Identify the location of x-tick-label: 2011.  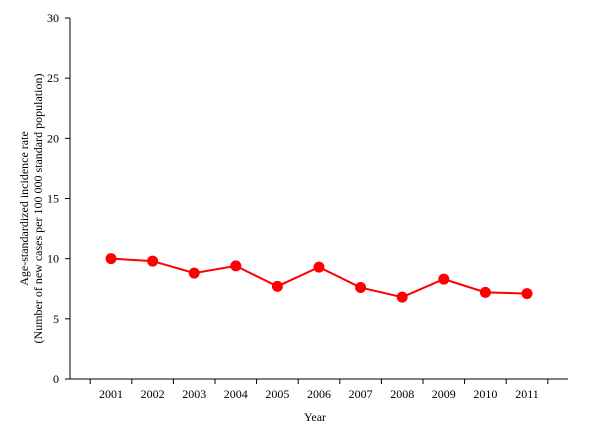
(527, 394).